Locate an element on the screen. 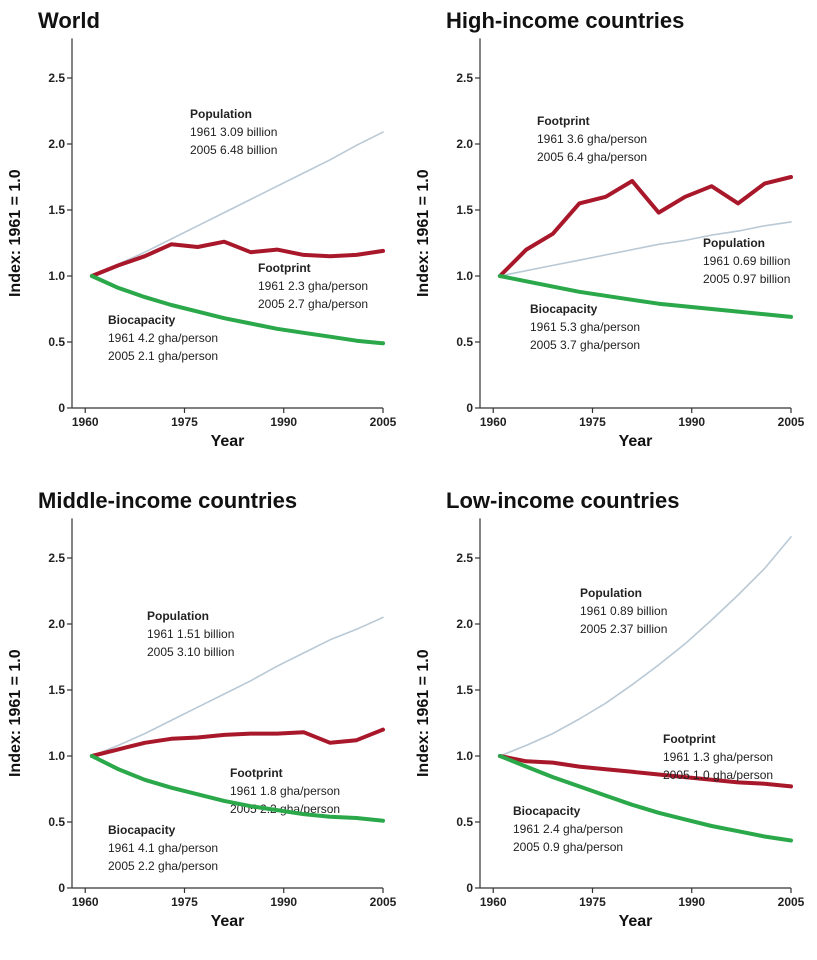 The height and width of the screenshot is (960, 817). series-note: 2005 2.7 gha/person is located at coordinates (313, 304).